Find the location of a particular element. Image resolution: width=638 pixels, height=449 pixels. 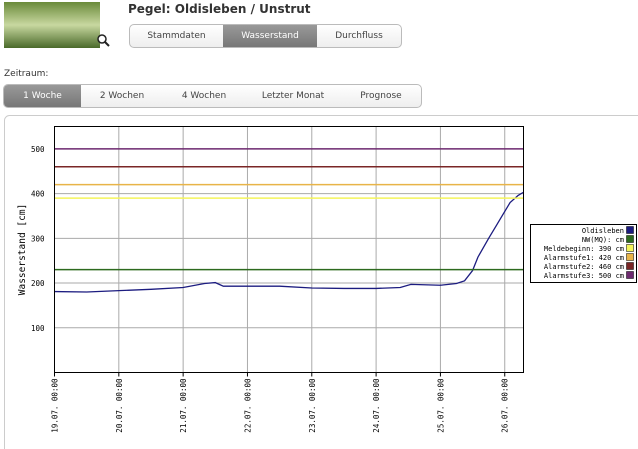

tab: Prognose is located at coordinates (381, 96).